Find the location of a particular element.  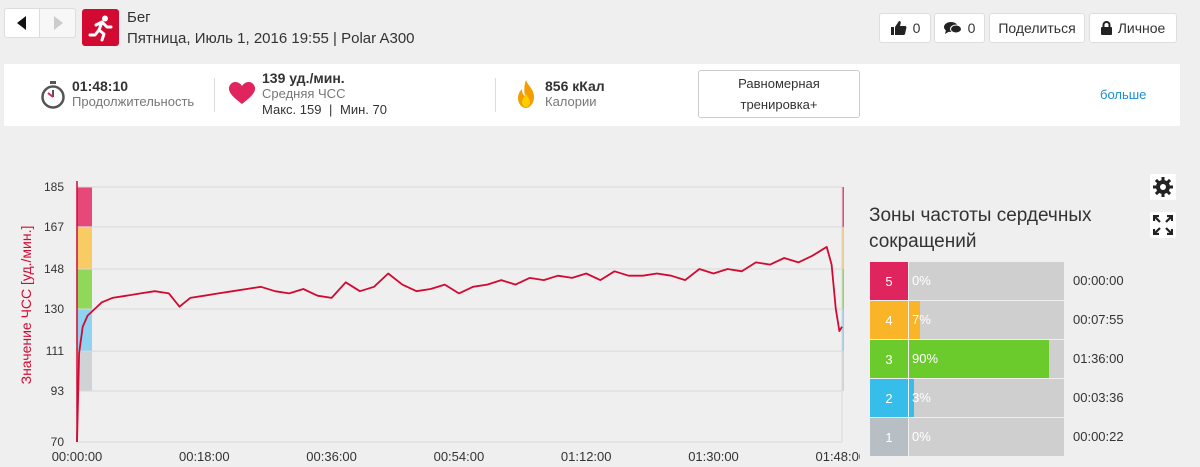

zone-bar: 3% is located at coordinates (986, 398).